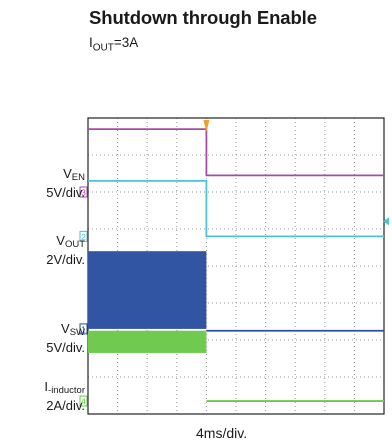  What do you see at coordinates (386, 221) in the screenshot?
I see `trigger-level-marker` at bounding box center [386, 221].